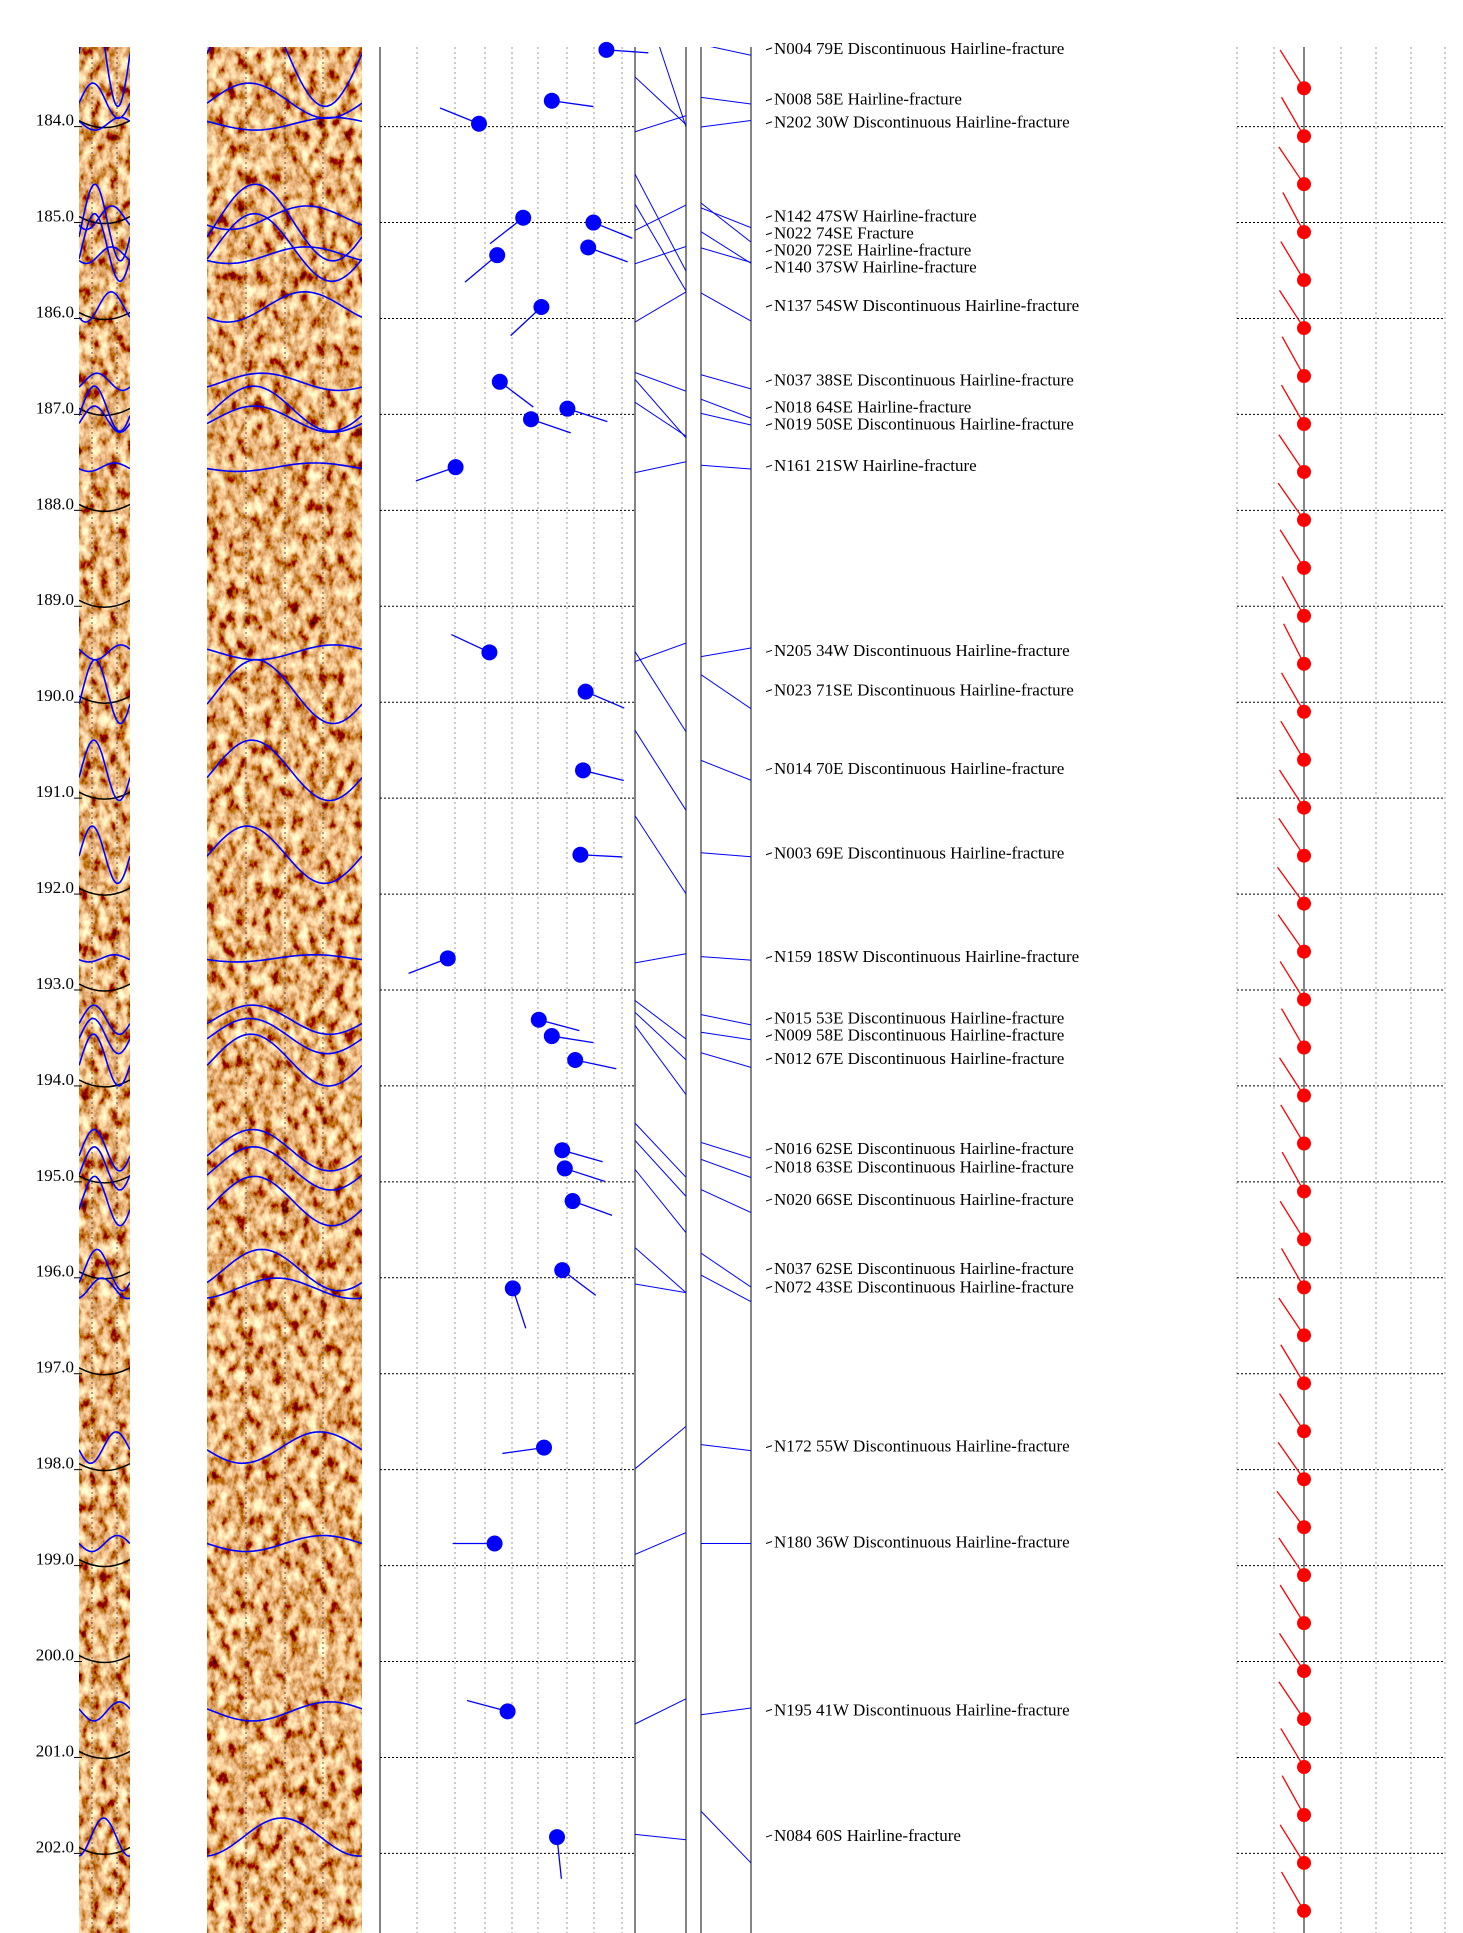 The height and width of the screenshot is (1933, 1463). What do you see at coordinates (55, 791) in the screenshot?
I see `depth-label: 191.0` at bounding box center [55, 791].